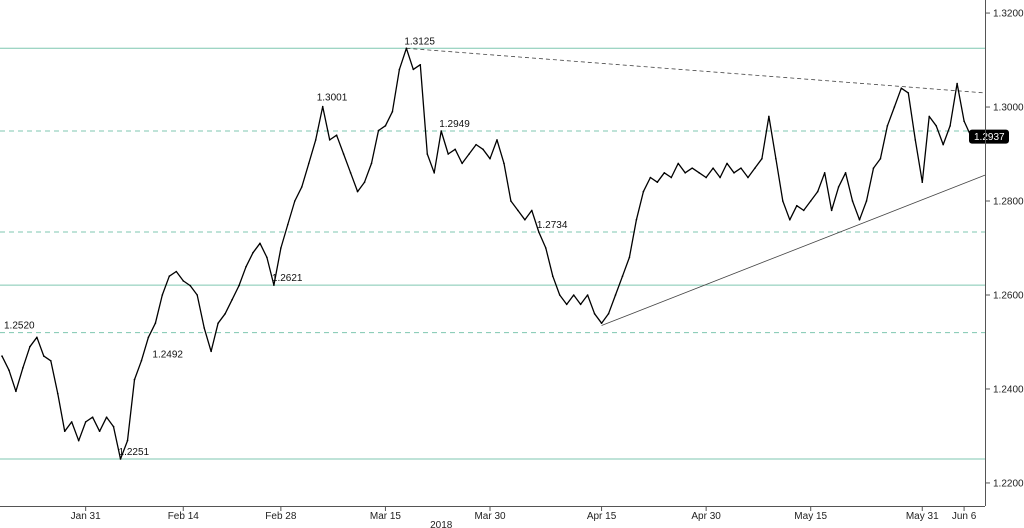  I want to click on x-tick-label-1: Feb 14, so click(184, 516).